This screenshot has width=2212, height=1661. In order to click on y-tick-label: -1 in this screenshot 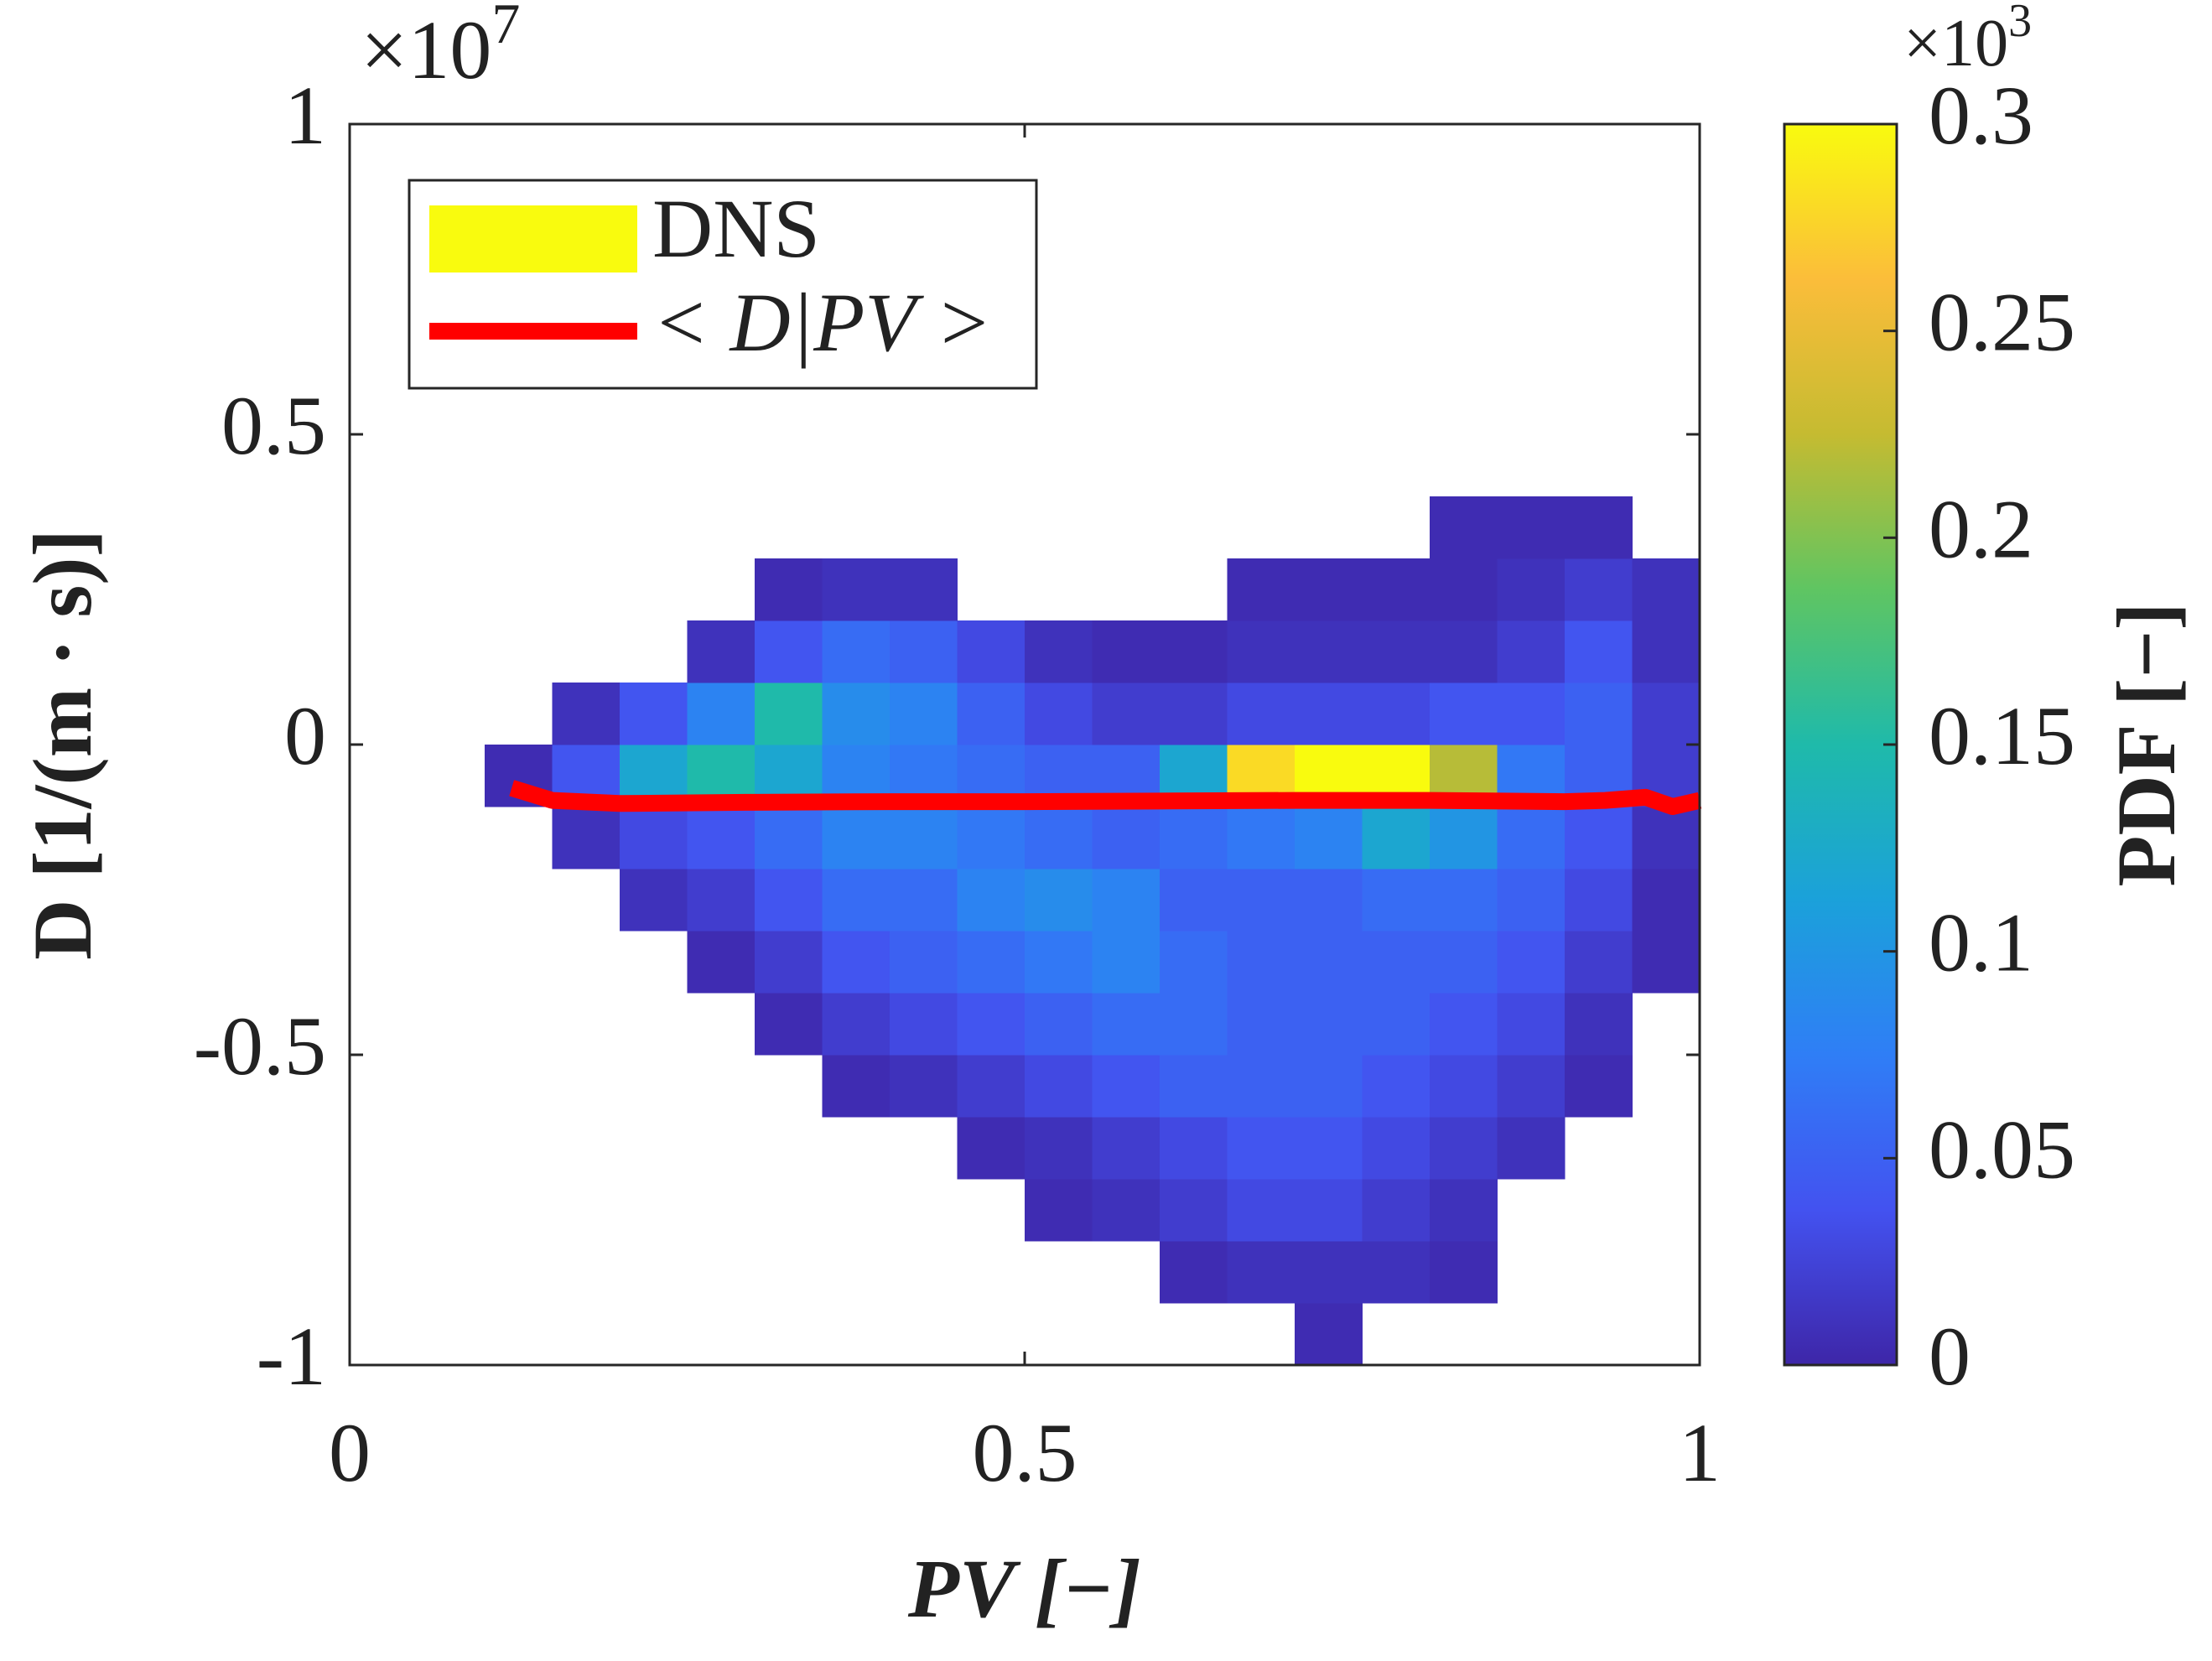, I will do `click(292, 1356)`.